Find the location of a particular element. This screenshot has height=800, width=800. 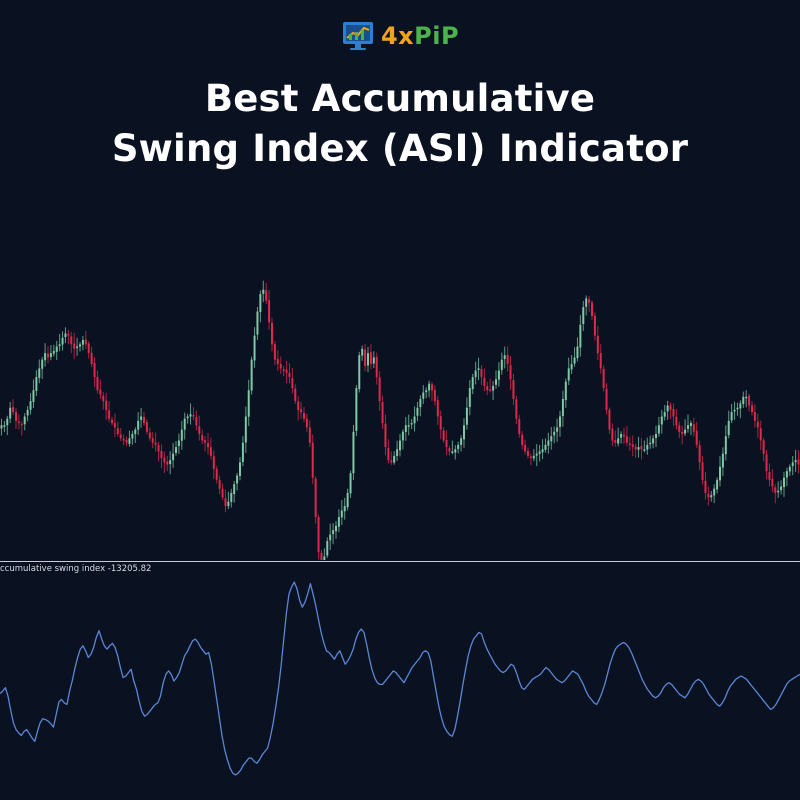

logo: 4xPiP is located at coordinates (400, 36).